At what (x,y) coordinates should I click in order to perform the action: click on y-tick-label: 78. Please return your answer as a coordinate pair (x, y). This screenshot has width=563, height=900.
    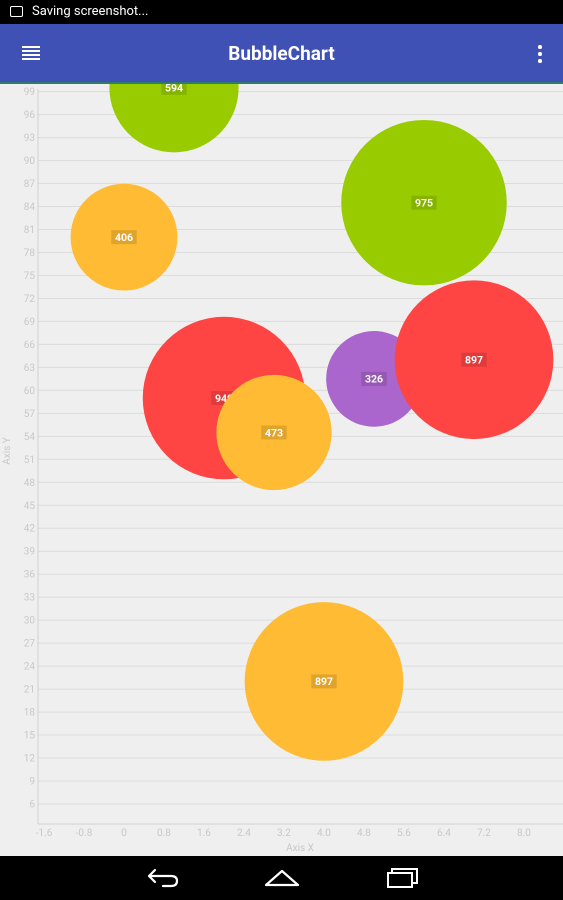
    Looking at the image, I should click on (30, 253).